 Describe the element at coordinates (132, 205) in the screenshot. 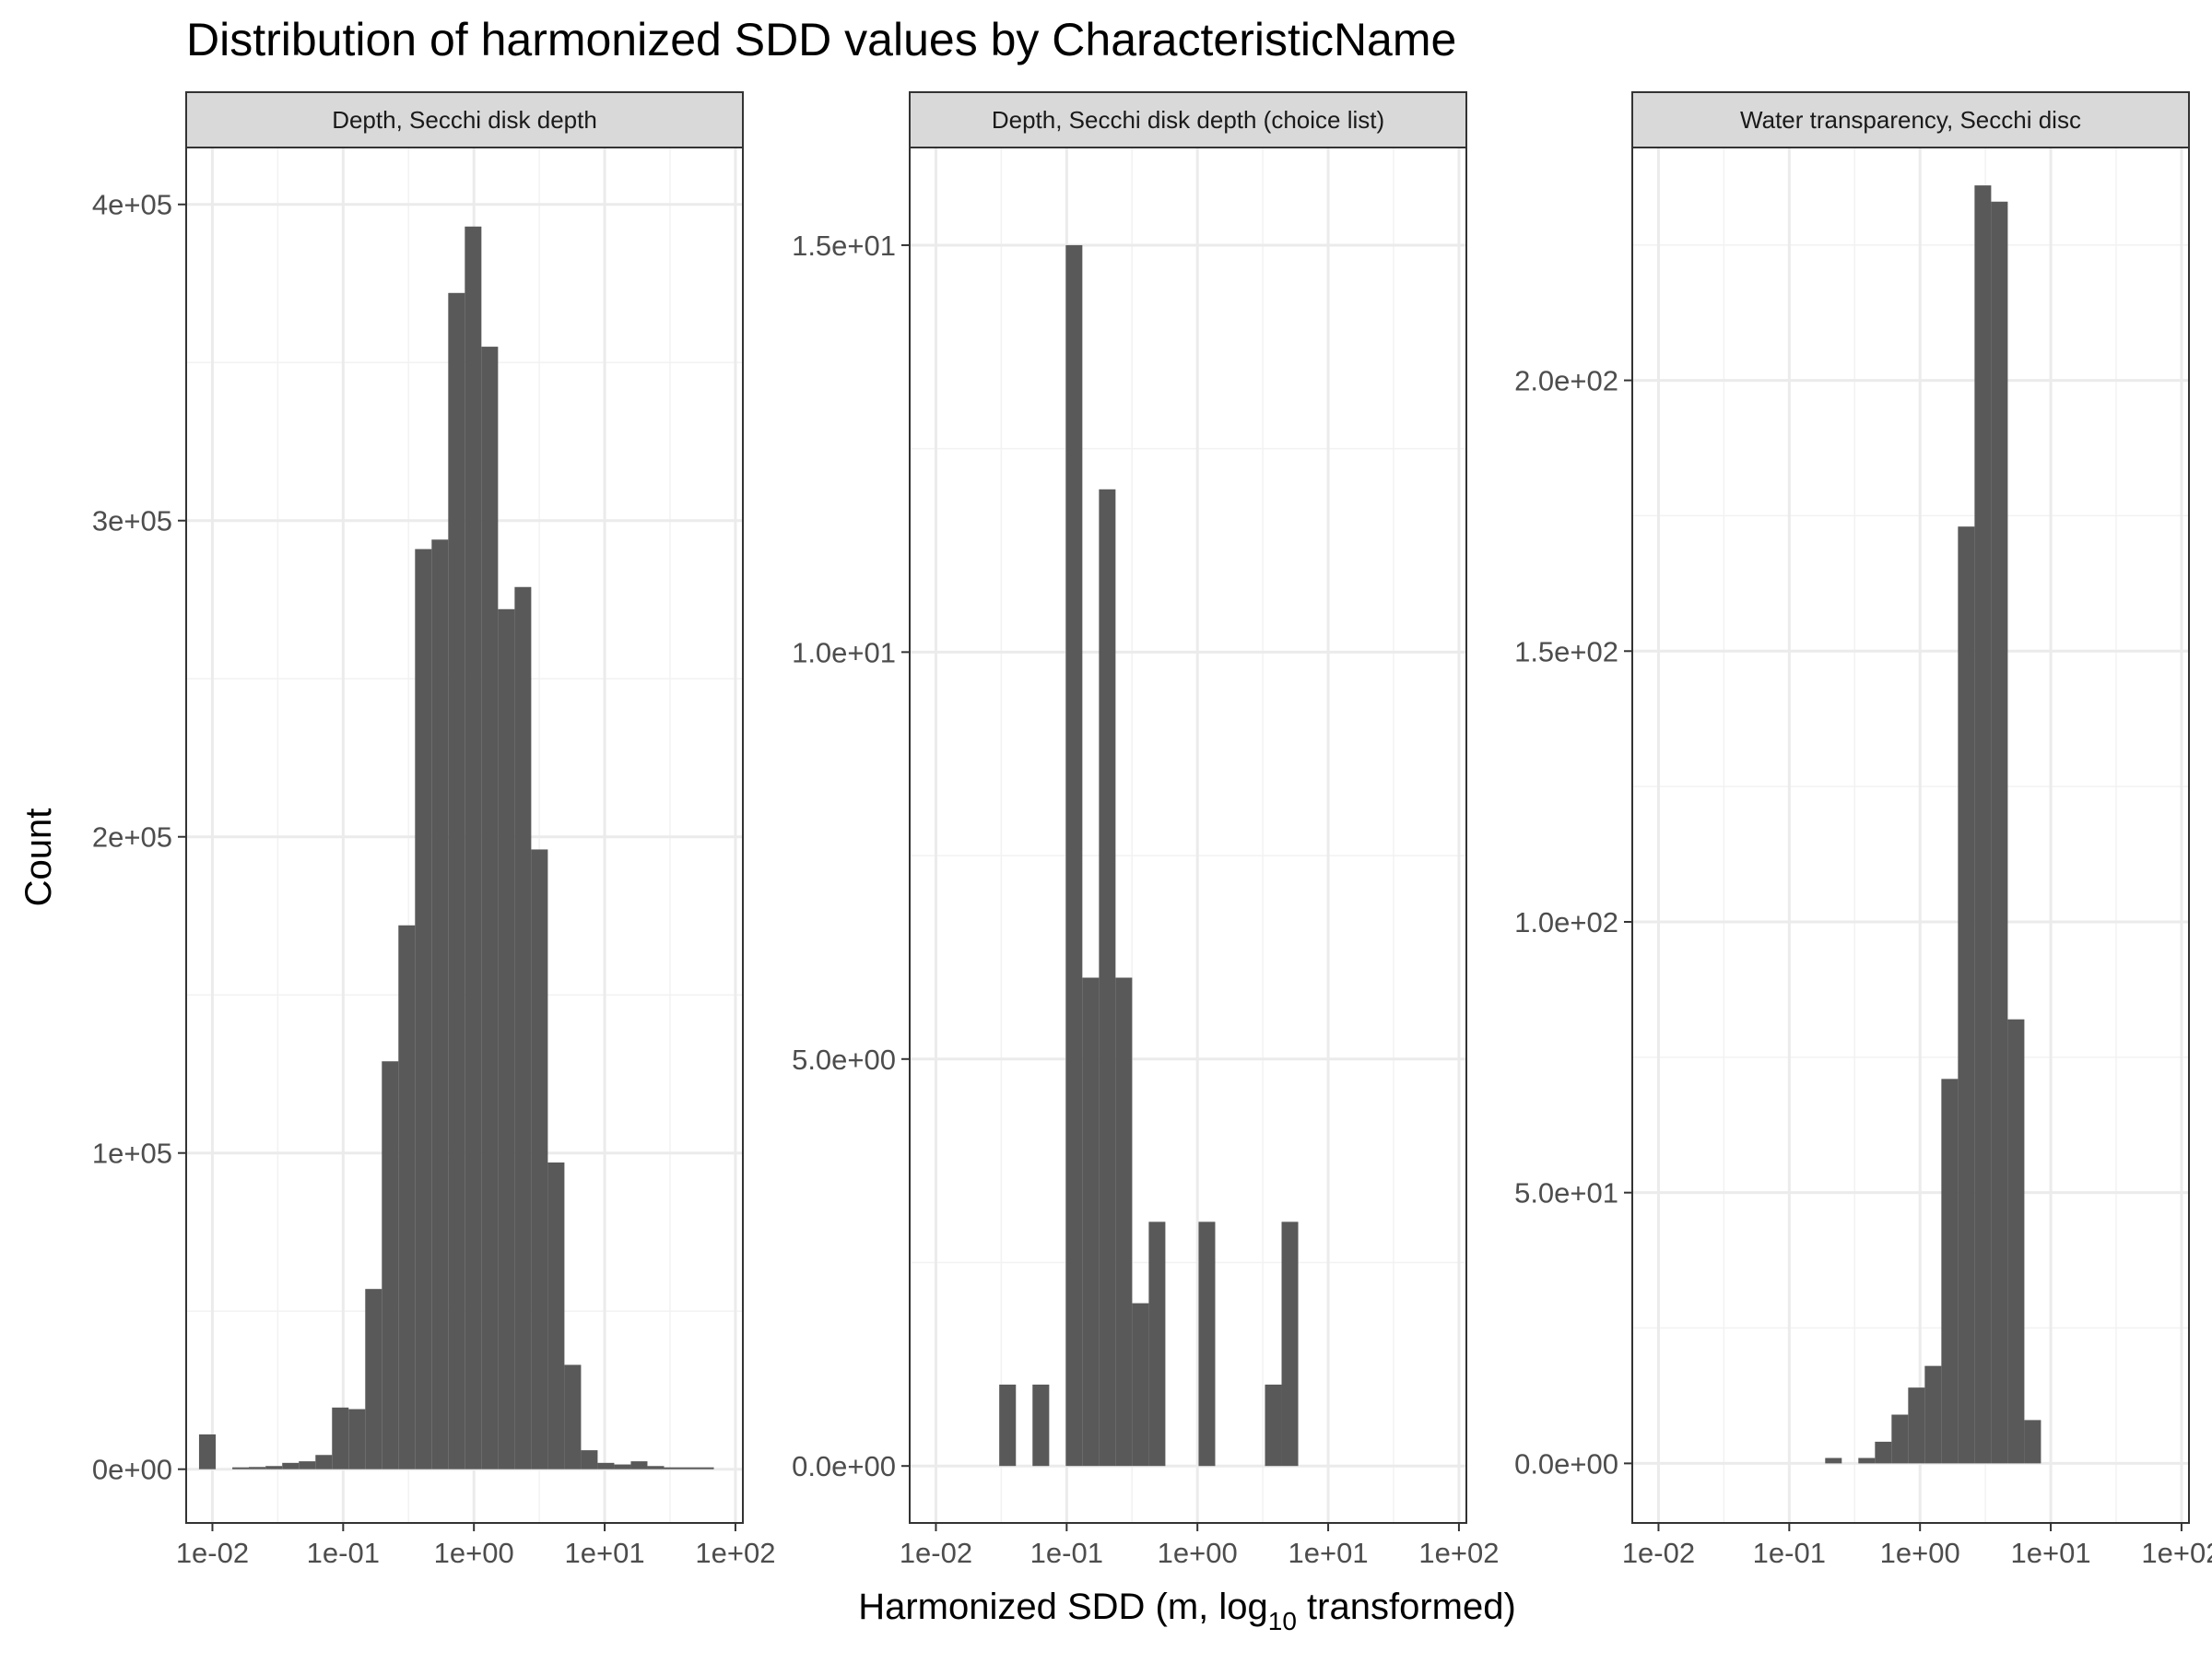

I see `y-tick-label: 4e+05` at that location.